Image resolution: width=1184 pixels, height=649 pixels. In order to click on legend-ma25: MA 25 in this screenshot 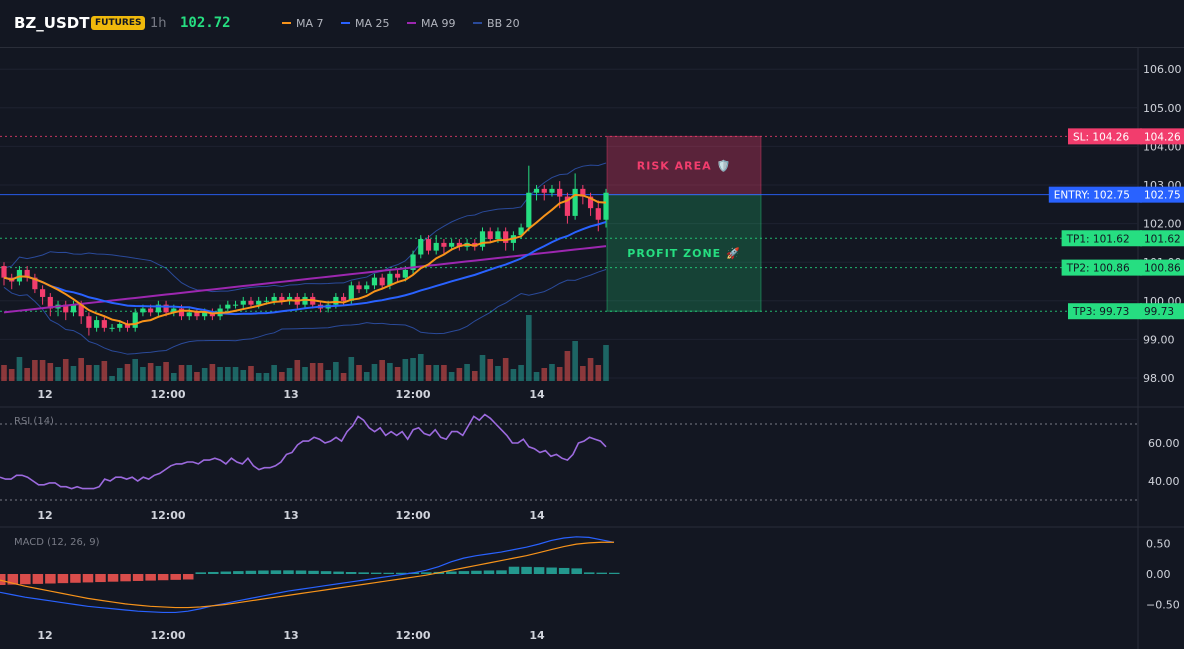, I will do `click(365, 23)`.